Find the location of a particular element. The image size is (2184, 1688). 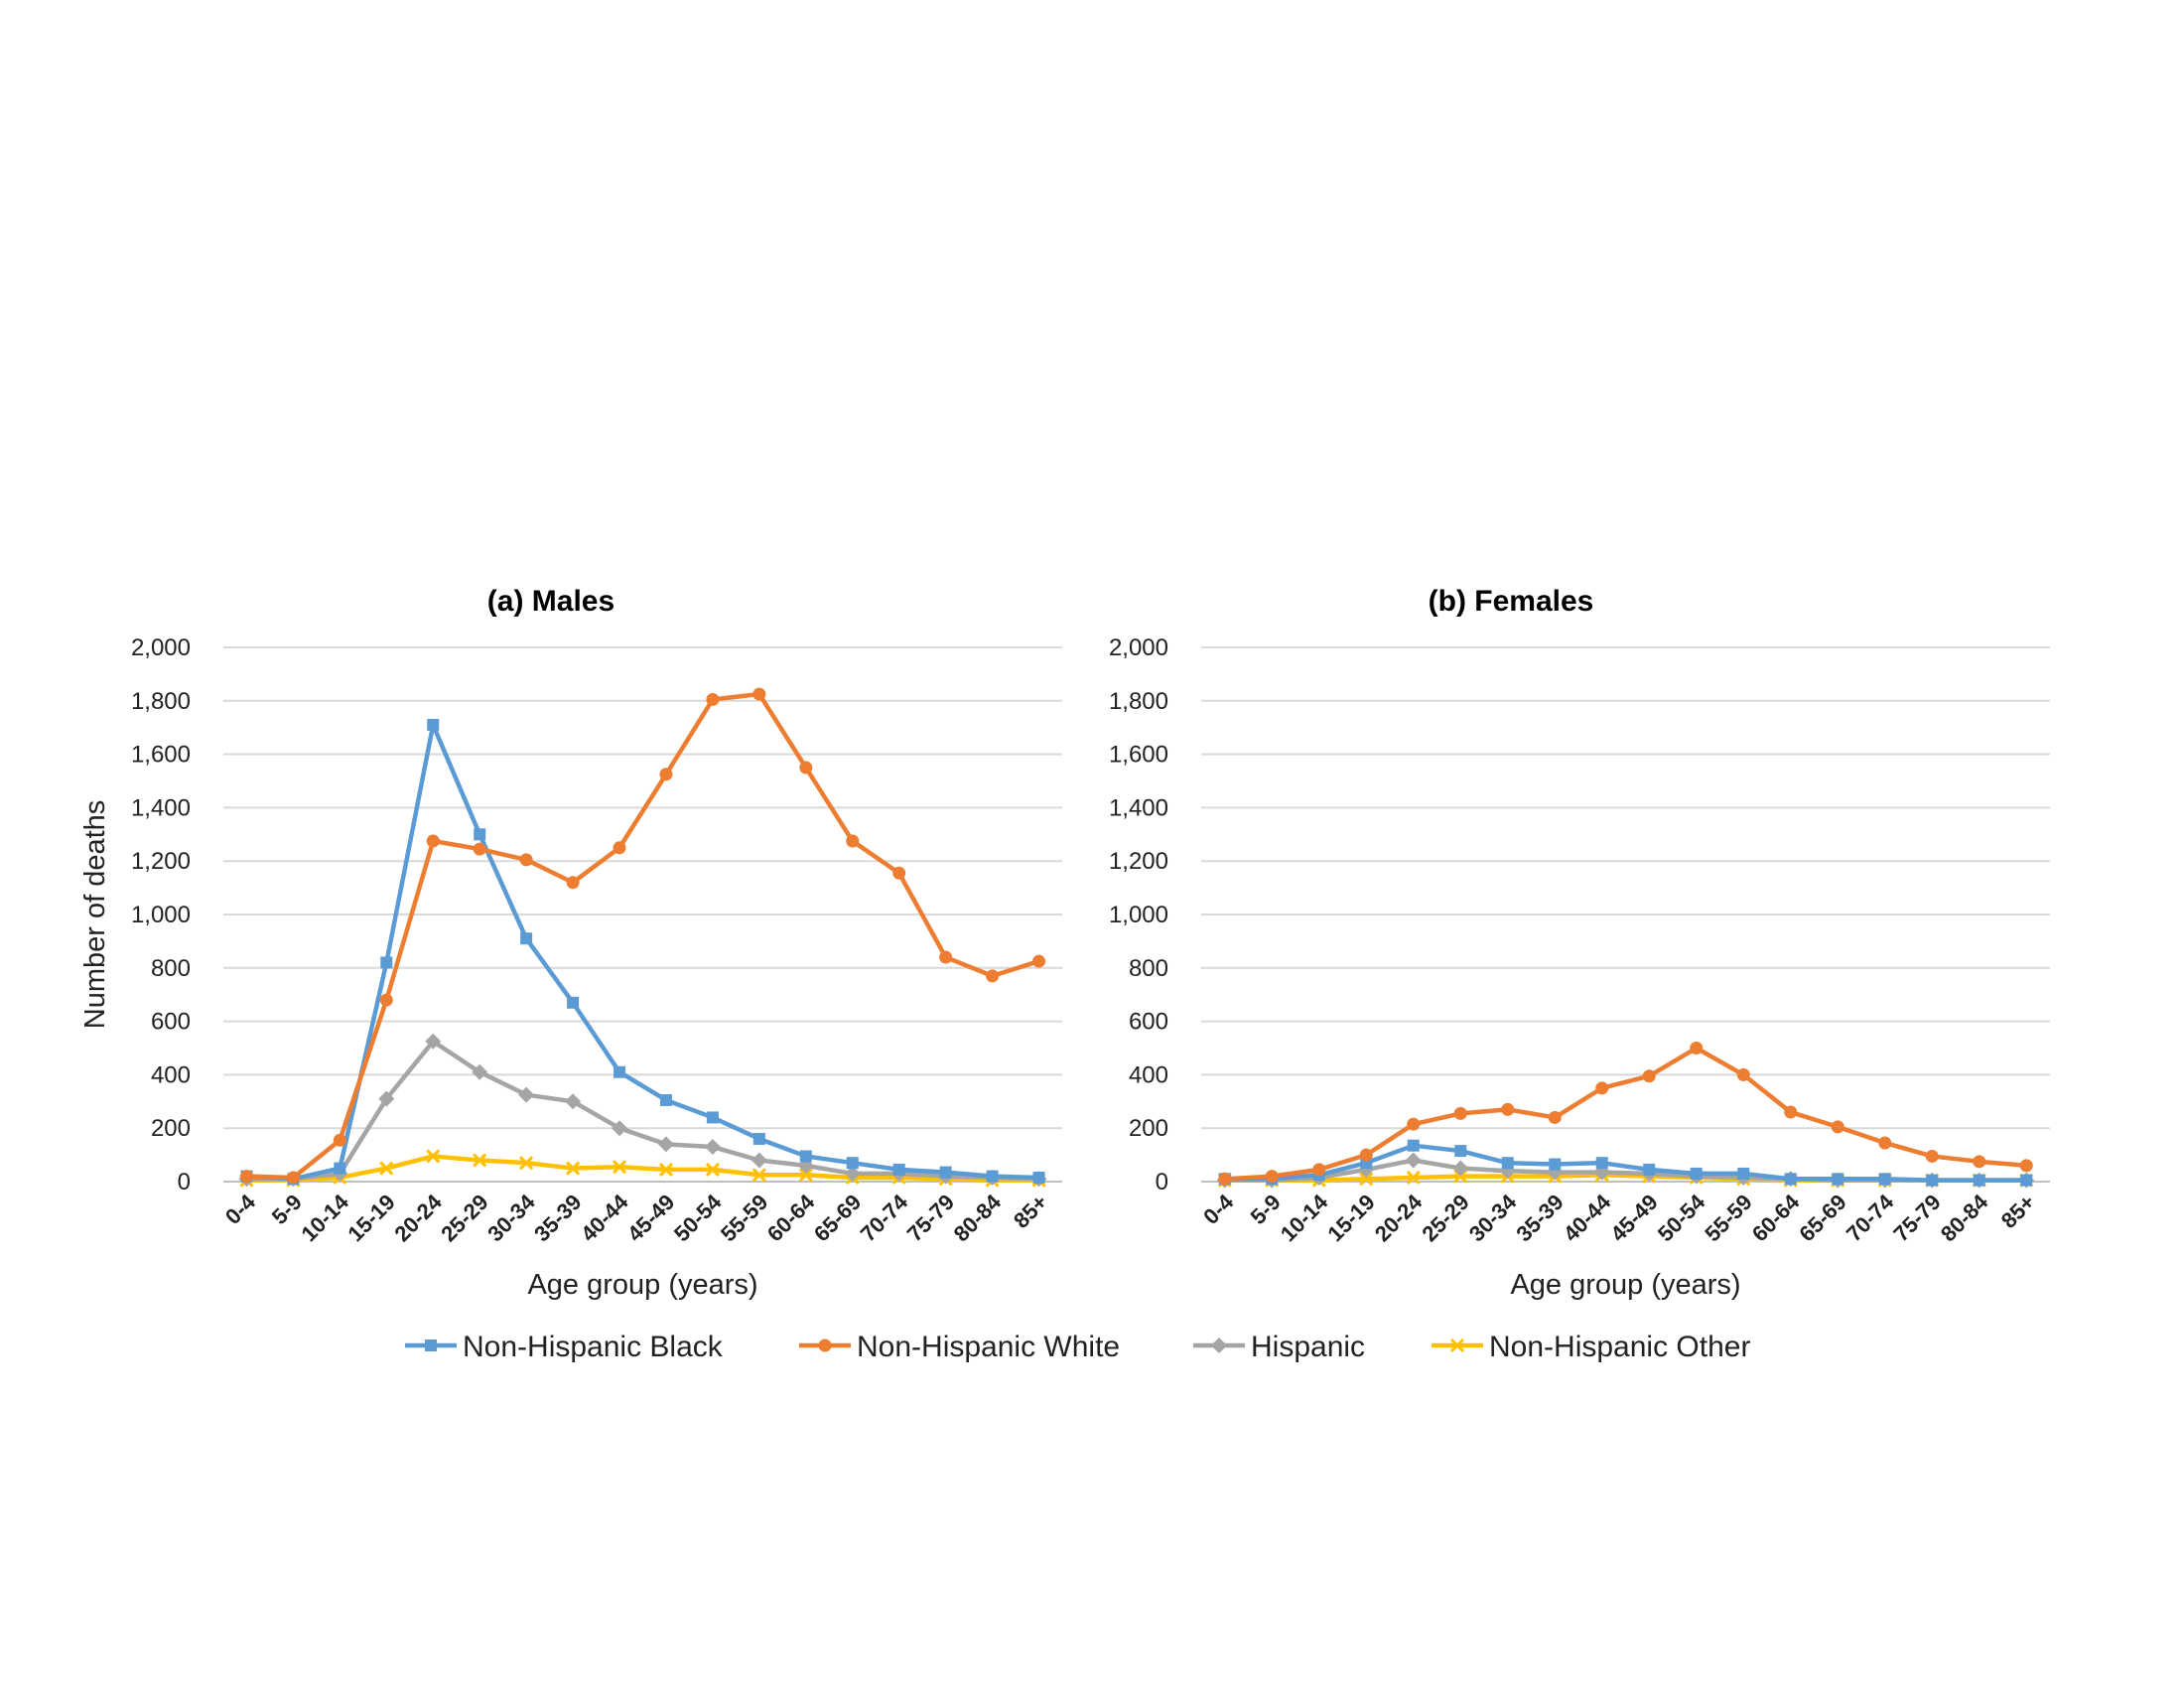

x-tick-label: 65-69 is located at coordinates (837, 1218).